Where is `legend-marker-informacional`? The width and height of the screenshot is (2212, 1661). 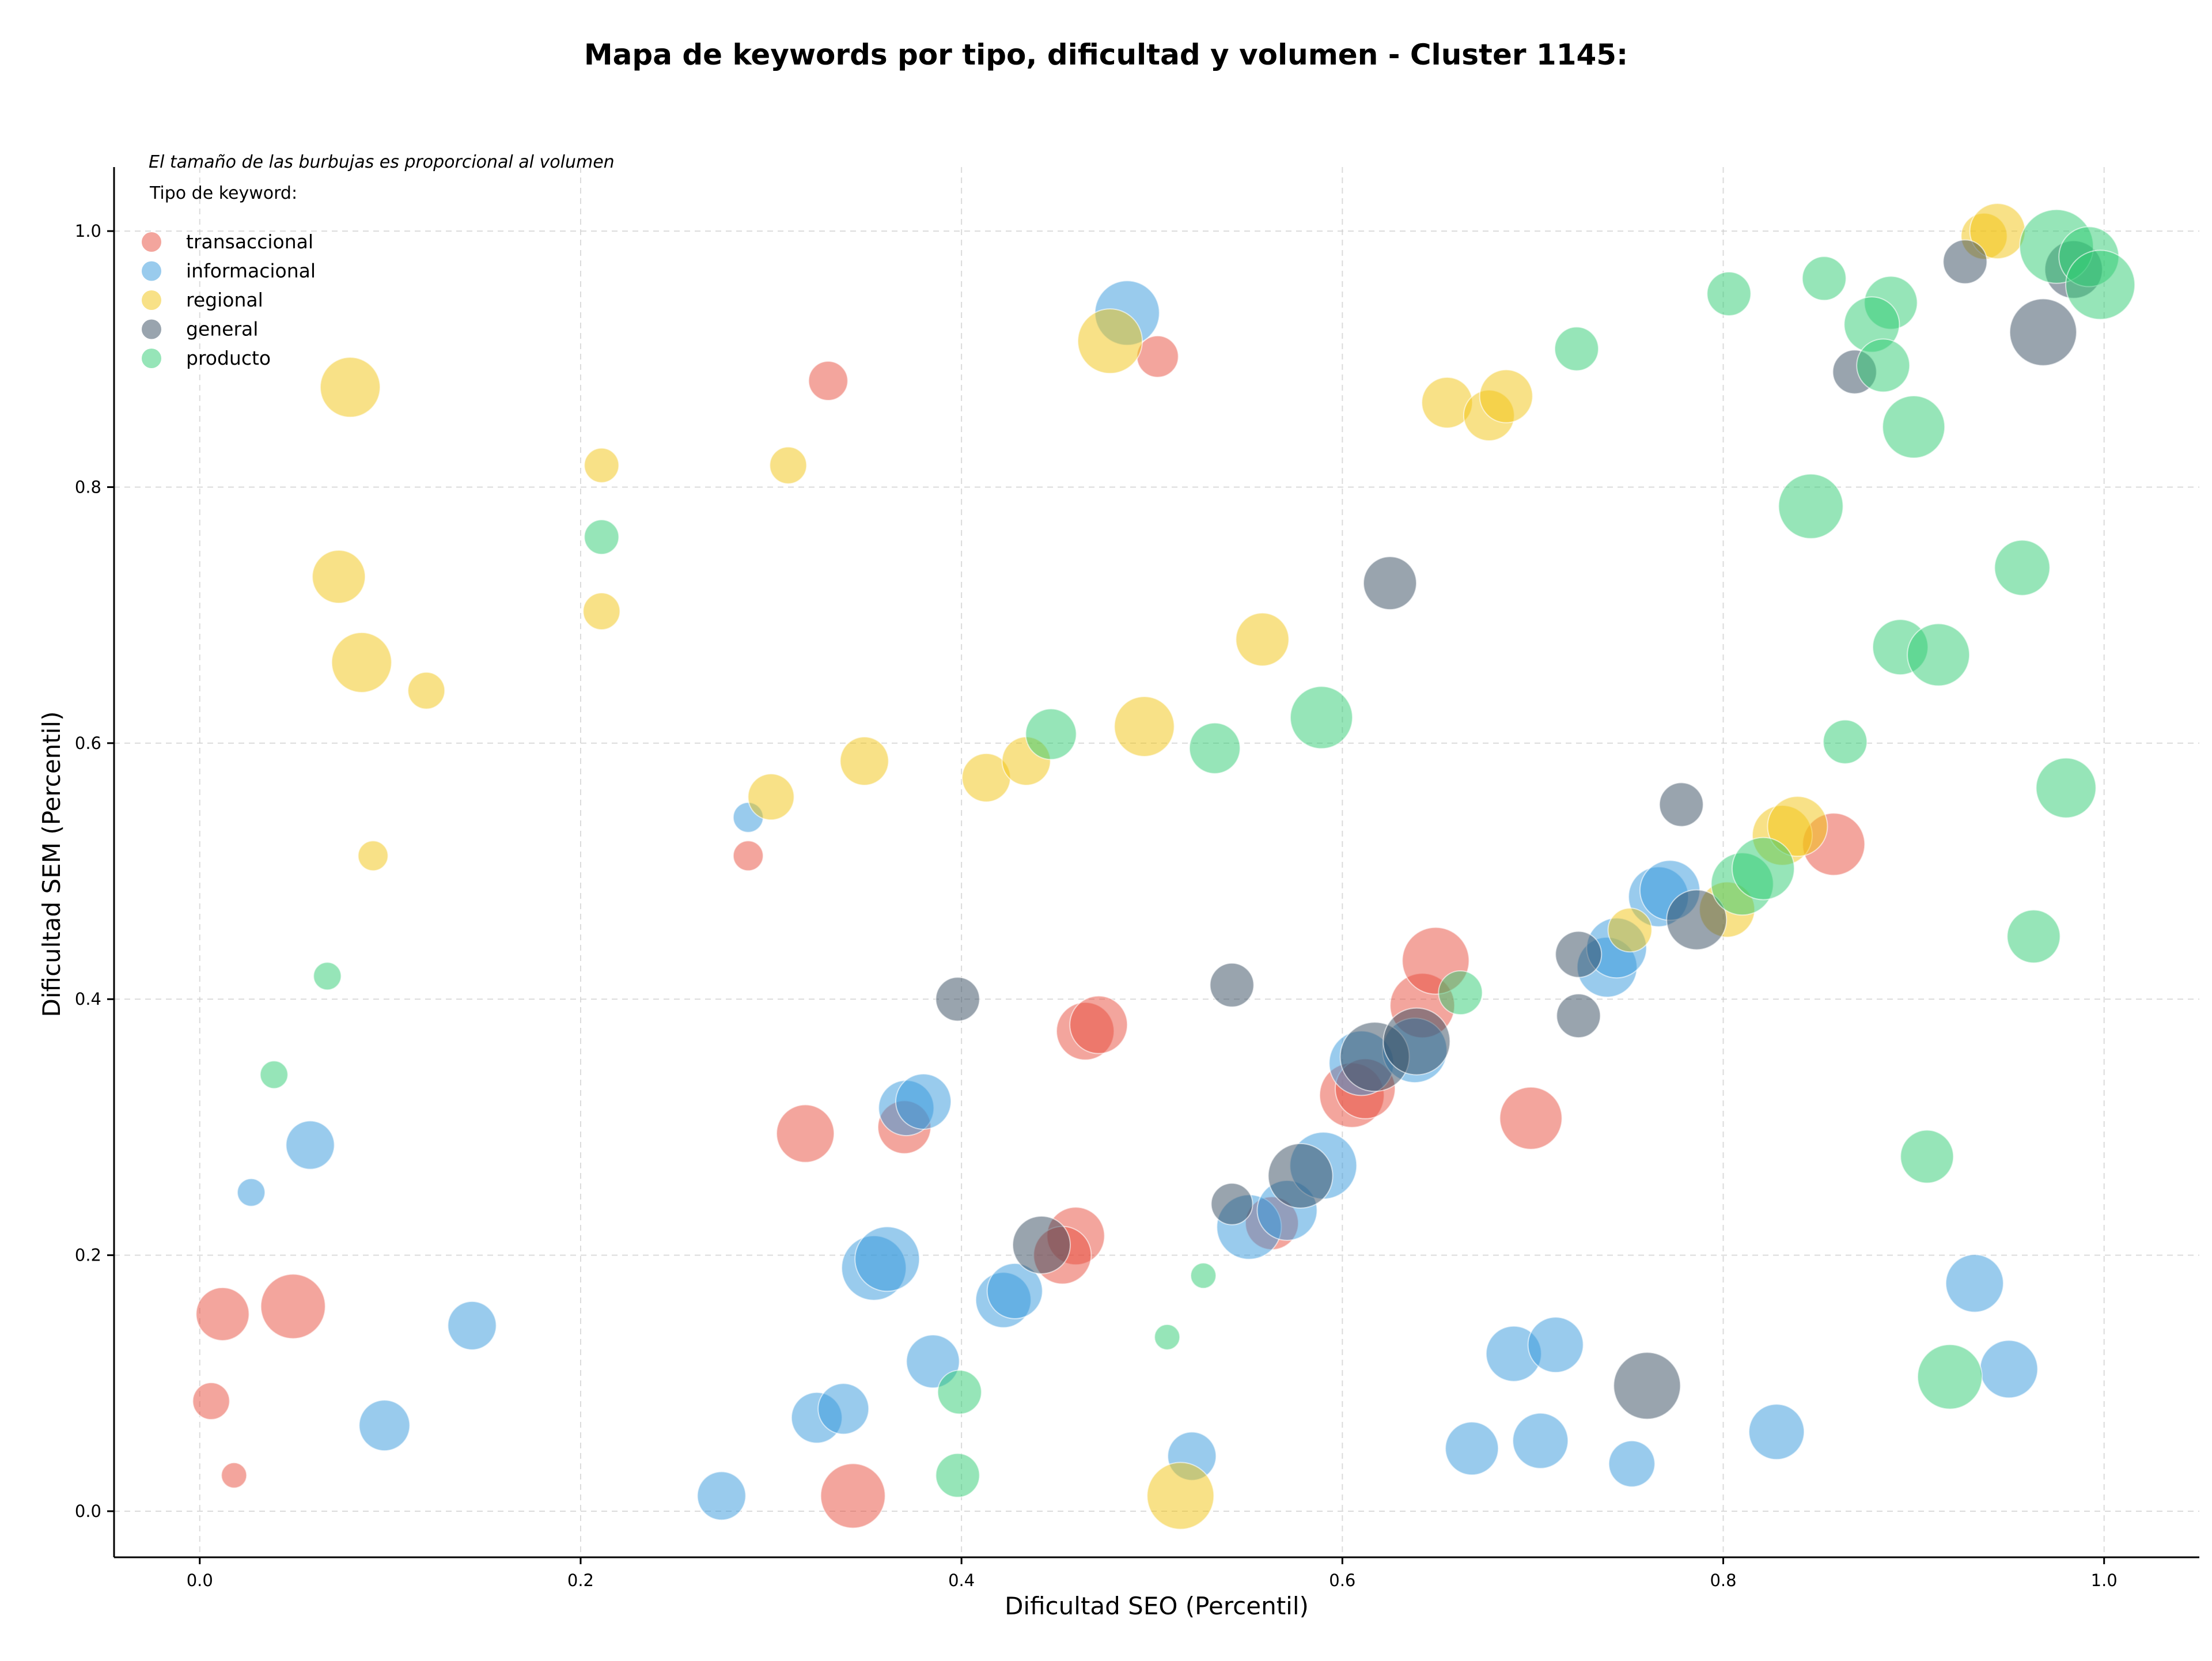
legend-marker-informacional is located at coordinates (151, 271).